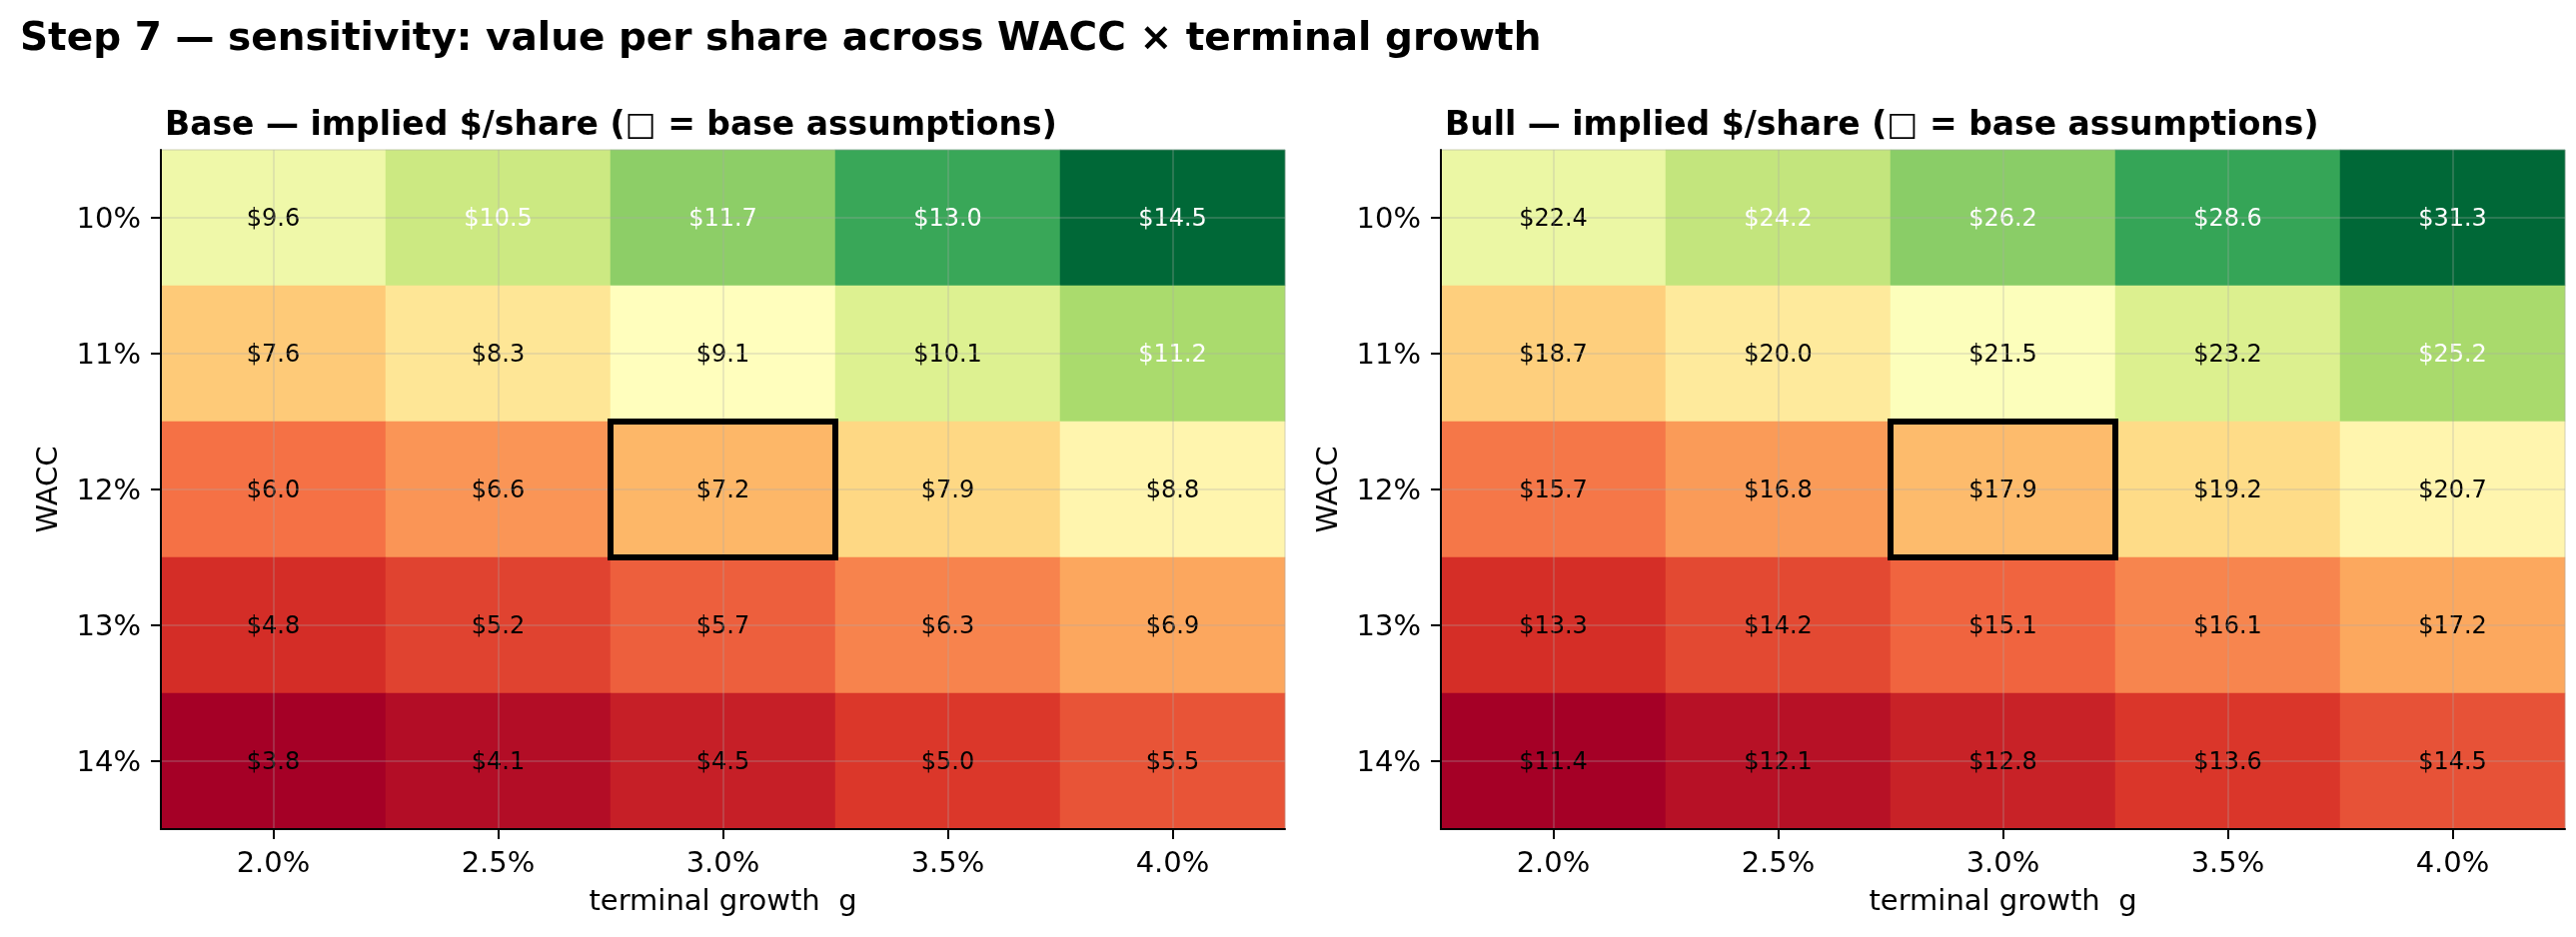 Image resolution: width=2576 pixels, height=937 pixels. Describe the element at coordinates (2452, 354) in the screenshot. I see `data-label: $25.2` at that location.